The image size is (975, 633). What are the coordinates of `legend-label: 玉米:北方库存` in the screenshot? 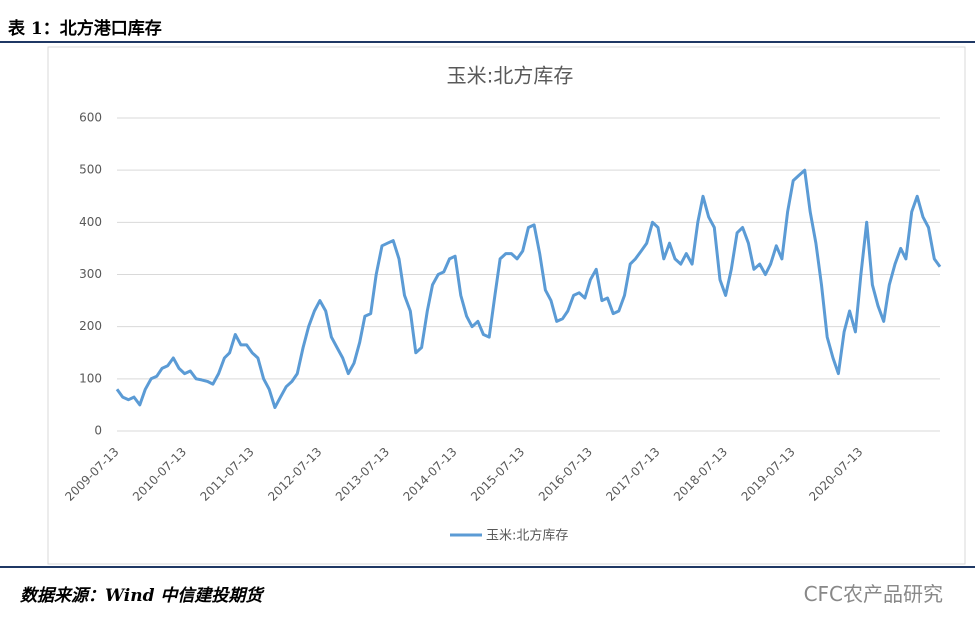 It's located at (527, 536).